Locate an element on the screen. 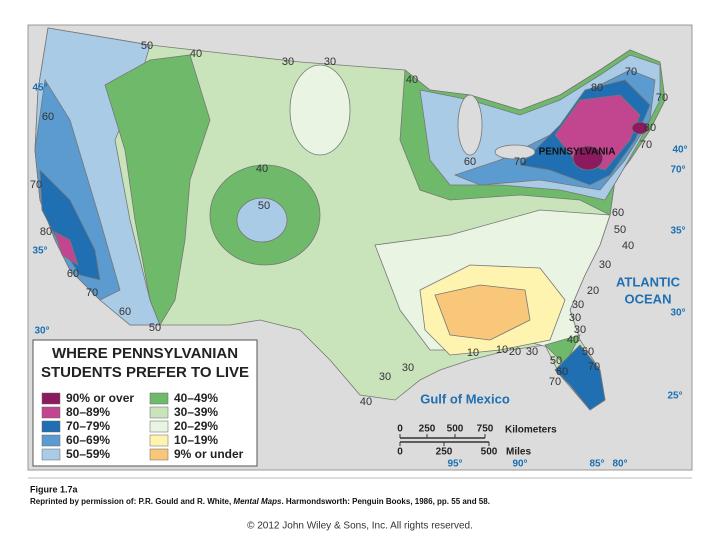 This screenshot has height=540, width=720. legend-title: WHERE PENNSYLVANIAN is located at coordinates (145, 353).